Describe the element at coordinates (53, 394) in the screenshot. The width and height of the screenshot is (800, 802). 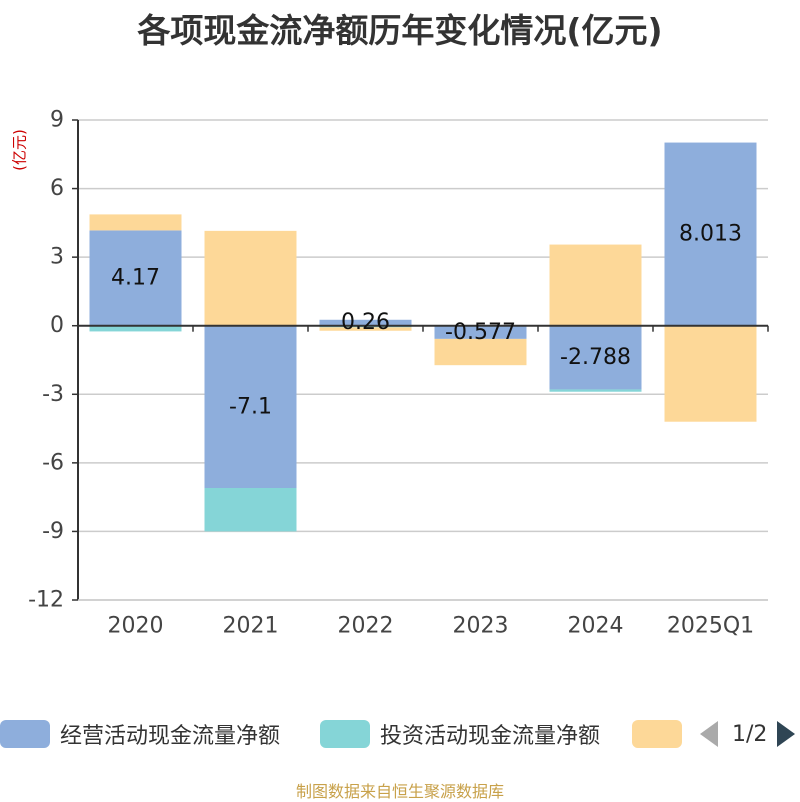
I see `y-tick-label: -3` at that location.